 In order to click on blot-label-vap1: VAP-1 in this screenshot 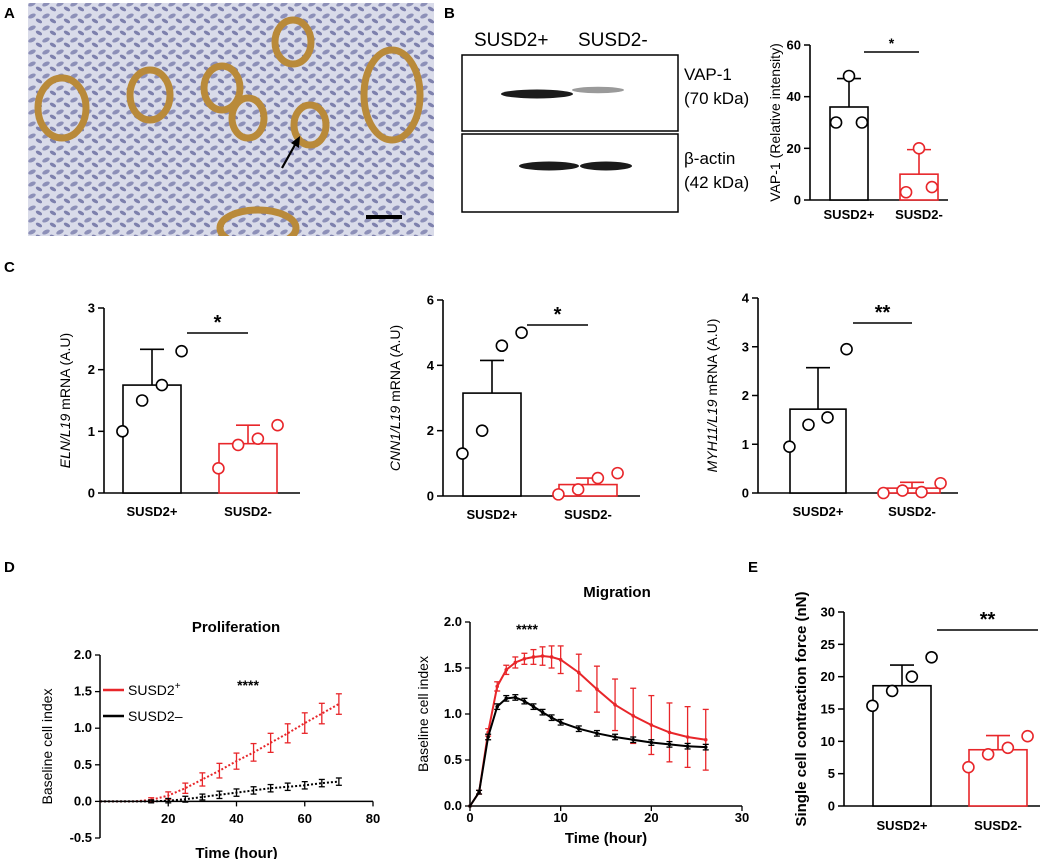, I will do `click(708, 74)`.